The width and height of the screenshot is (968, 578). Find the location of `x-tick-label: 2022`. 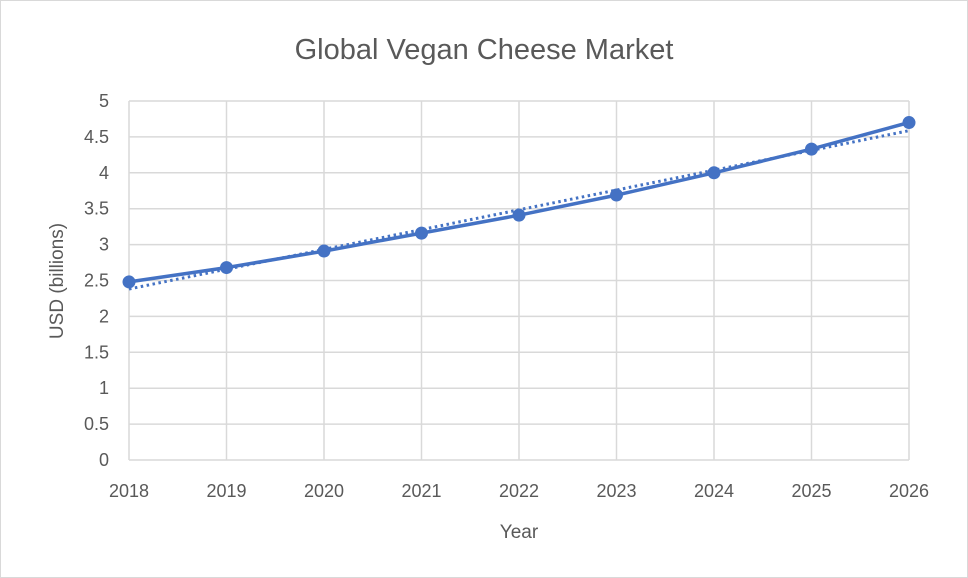

x-tick-label: 2022 is located at coordinates (519, 491).